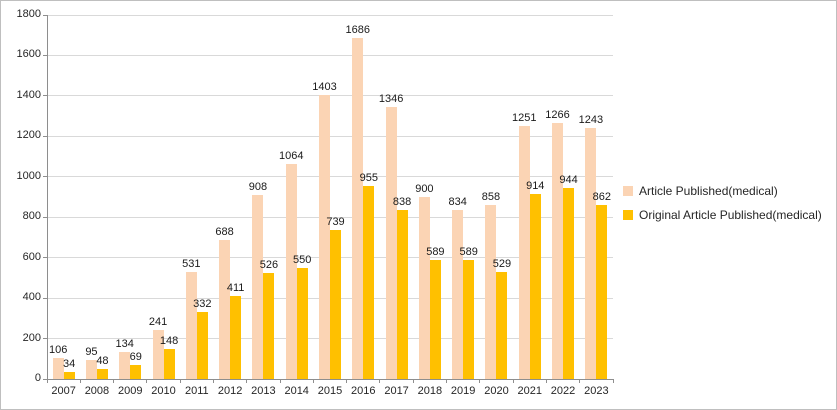 This screenshot has height=410, width=837. Describe the element at coordinates (28, 135) in the screenshot. I see `y-axis-label: 1200` at that location.